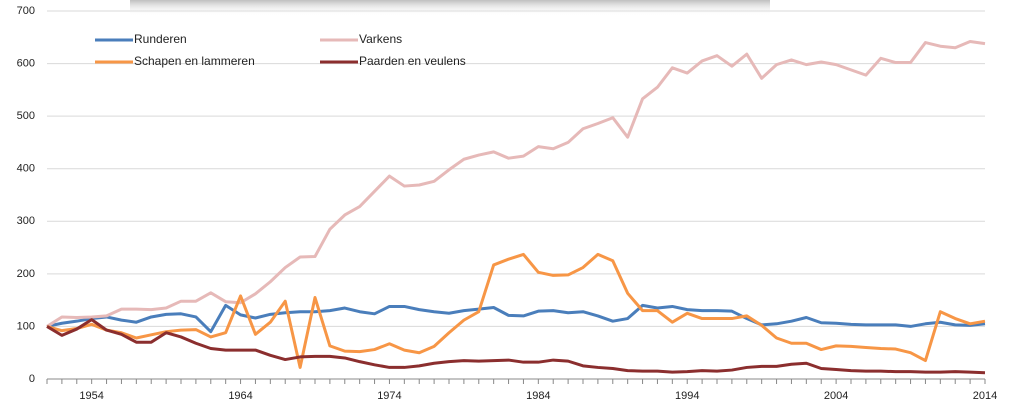 This screenshot has height=406, width=1009. I want to click on x-tick-label: 2004, so click(836, 396).